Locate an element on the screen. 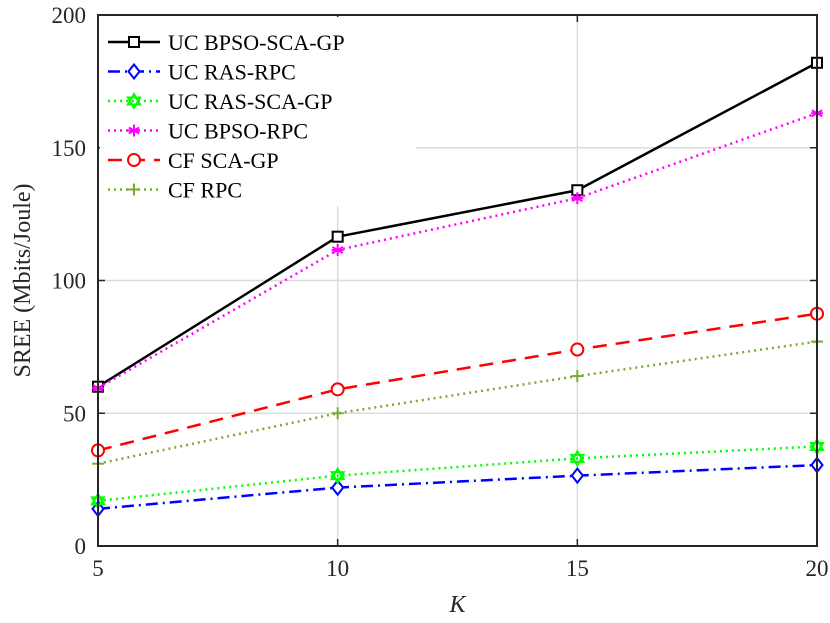 This screenshot has height=623, width=830. series-uc-ras-sca-gp is located at coordinates (457, 473).